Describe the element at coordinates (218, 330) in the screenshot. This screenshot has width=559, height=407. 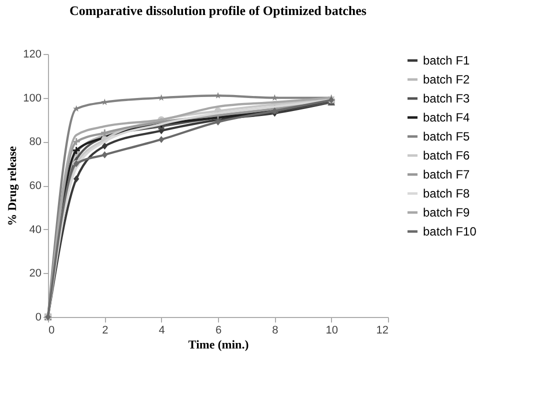
I see `x-tick-label: 6` at that location.